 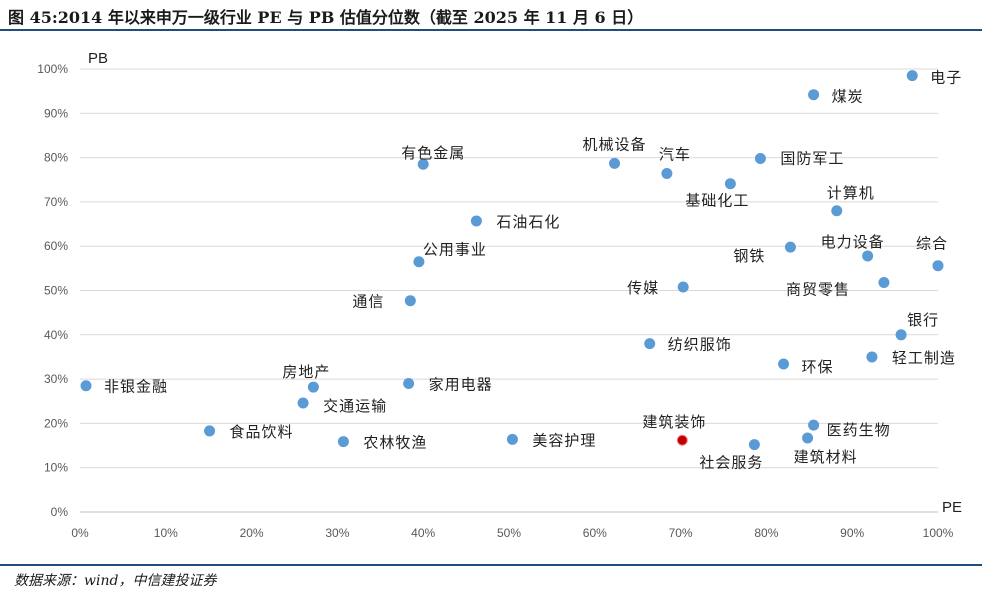 I want to click on x-tick-labels: 0% 10% 20% 30% 40% 50% 60% 70% 80% 90% 100%, so click(x=512, y=533).